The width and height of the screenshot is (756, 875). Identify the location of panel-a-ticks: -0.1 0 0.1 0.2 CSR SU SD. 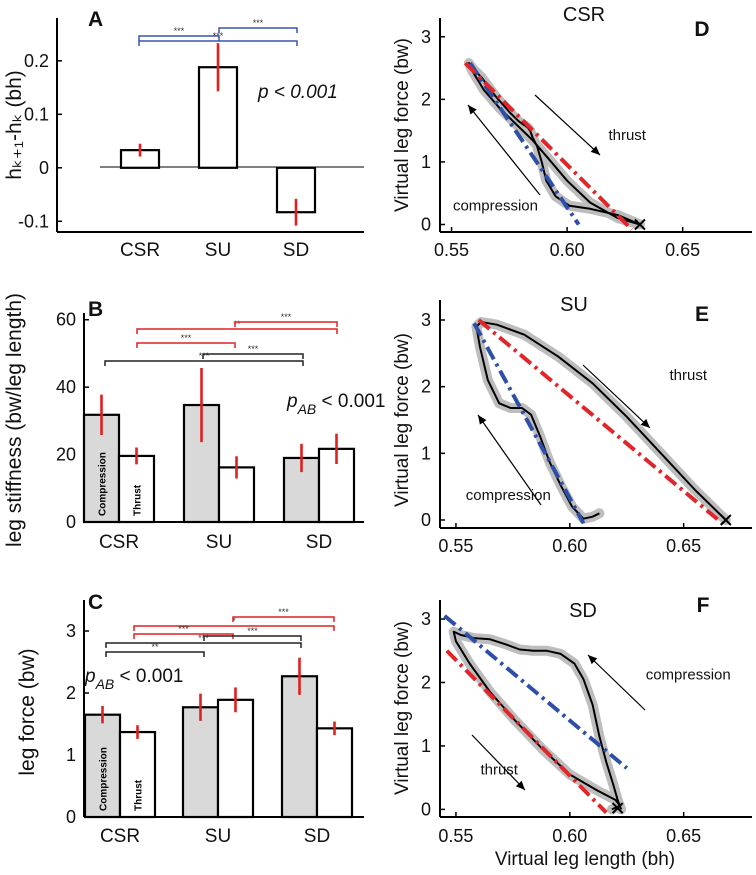
(163, 156).